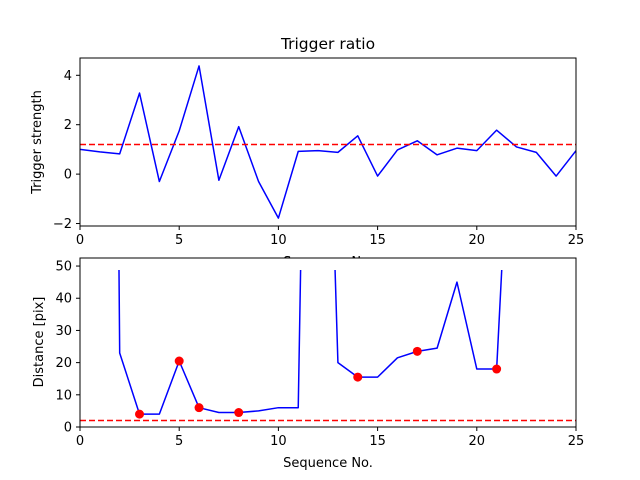 This screenshot has width=640, height=480. Describe the element at coordinates (62, 224) in the screenshot. I see `top-y-tick-label: −2` at that location.